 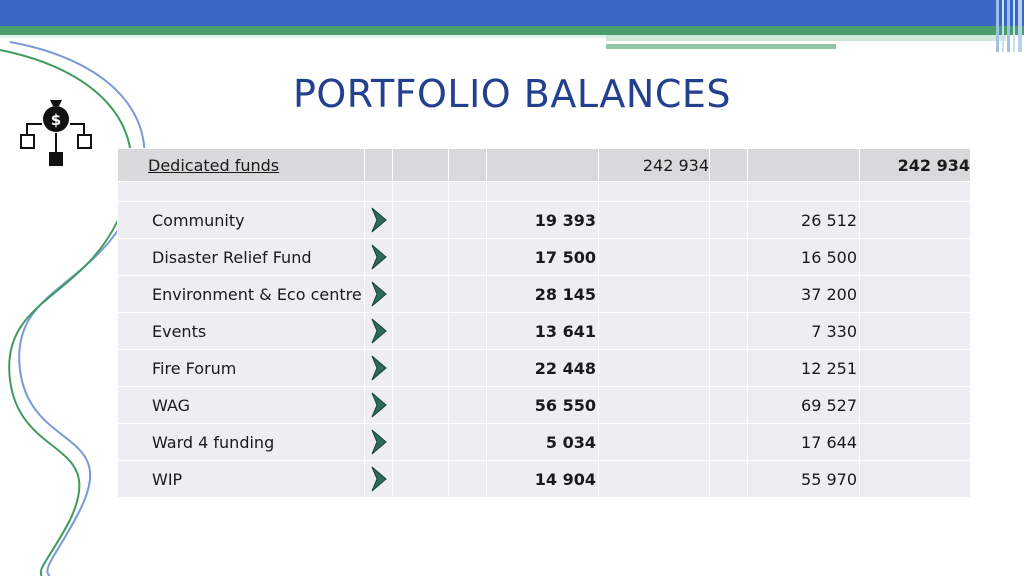 What do you see at coordinates (512, 13) in the screenshot?
I see `header-bar-blue` at bounding box center [512, 13].